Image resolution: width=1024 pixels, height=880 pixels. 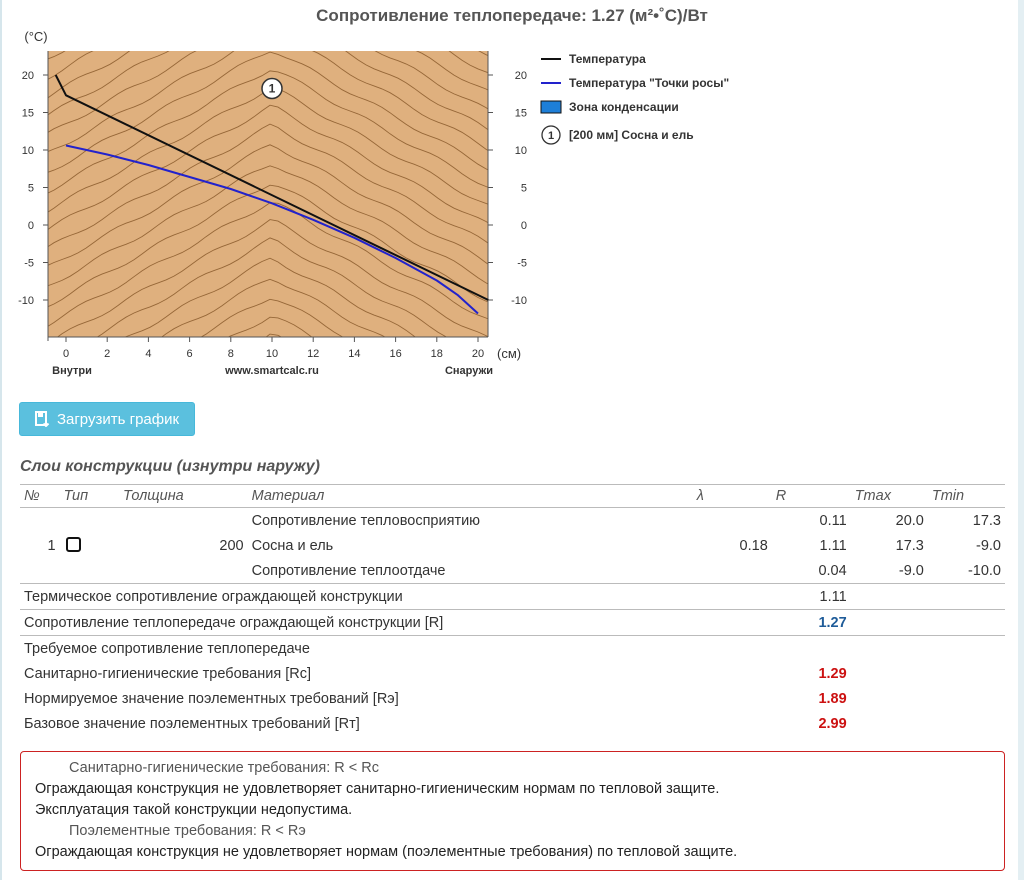 I want to click on r-cell: 0.11, so click(x=833, y=520).